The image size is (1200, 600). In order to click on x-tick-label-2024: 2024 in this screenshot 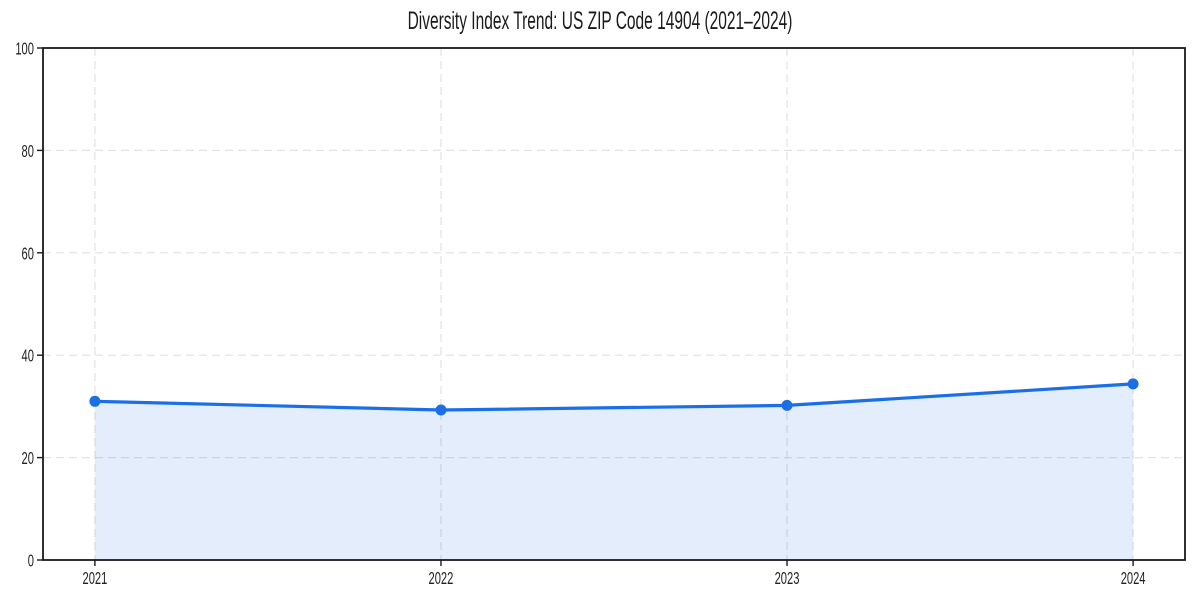, I will do `click(1133, 578)`.